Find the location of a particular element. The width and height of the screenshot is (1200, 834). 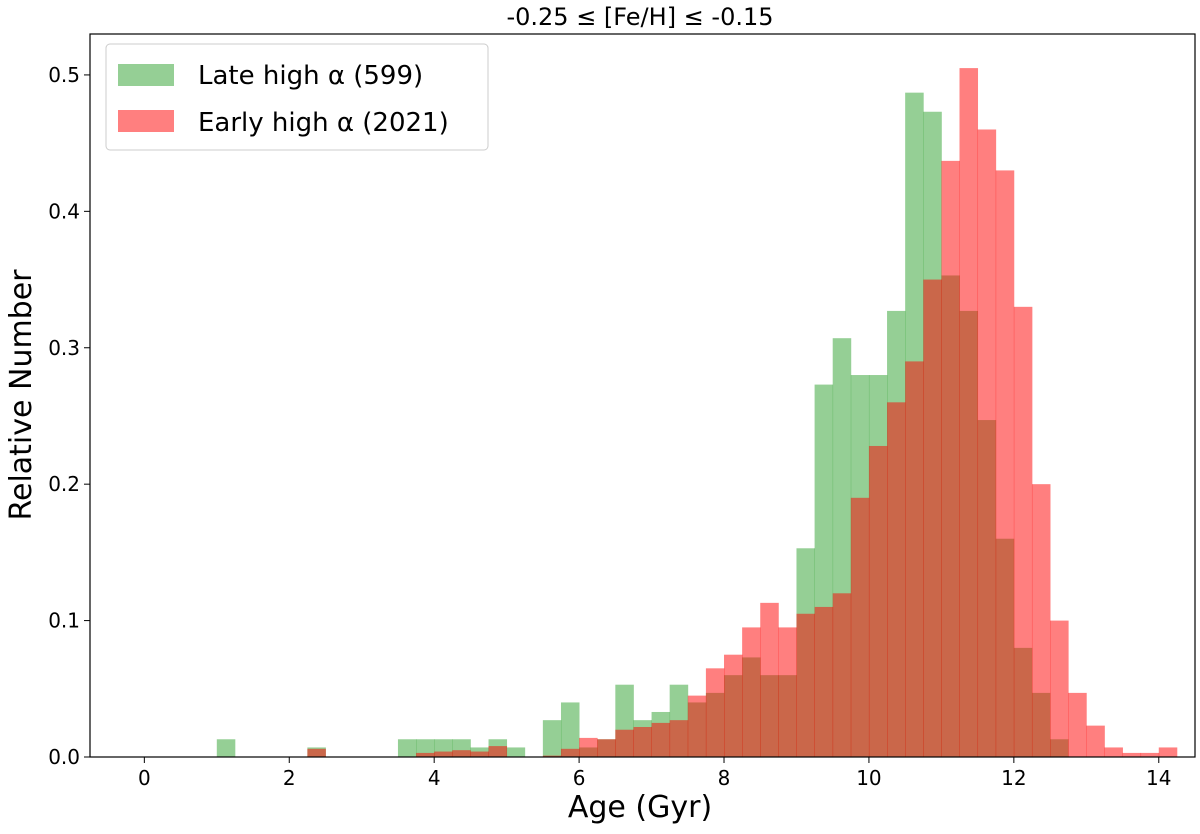

x-axis-label: Age (Gyr) is located at coordinates (640, 807).